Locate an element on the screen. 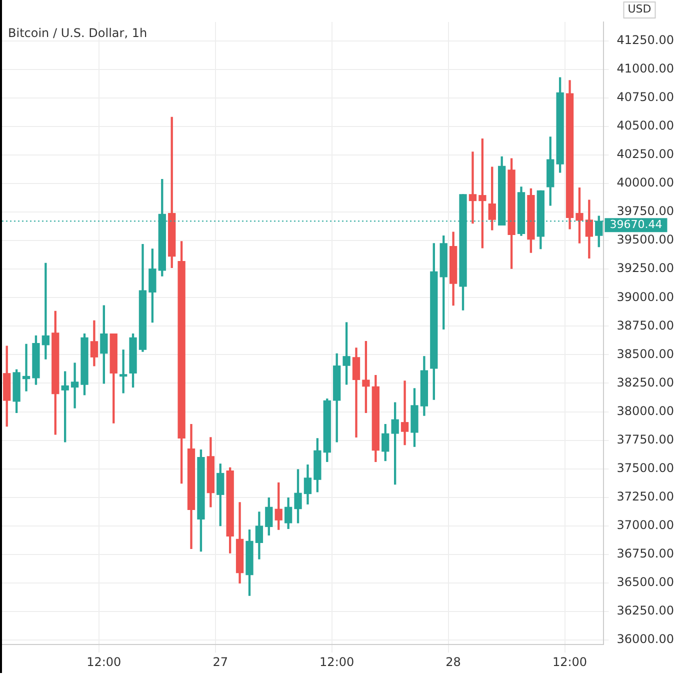 This screenshot has height=675, width=688. y-tick-label: 37250.00 is located at coordinates (645, 496).